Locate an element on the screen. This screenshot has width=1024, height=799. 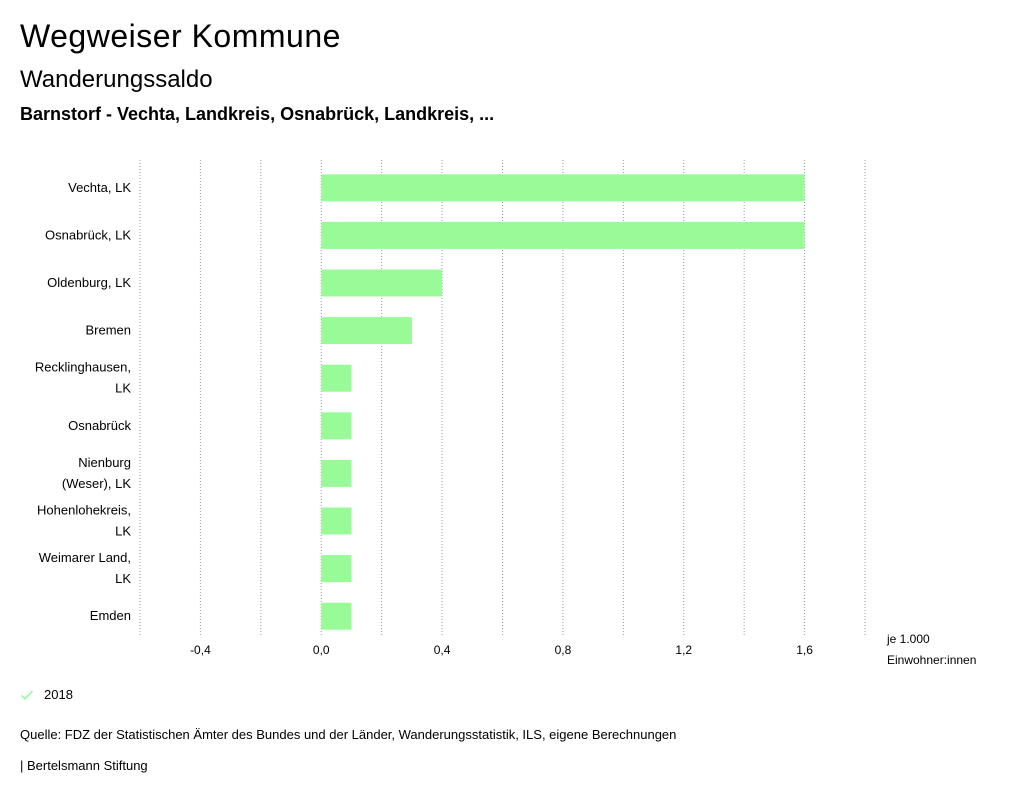
unit-label-line: je 1.000 is located at coordinates (908, 639).